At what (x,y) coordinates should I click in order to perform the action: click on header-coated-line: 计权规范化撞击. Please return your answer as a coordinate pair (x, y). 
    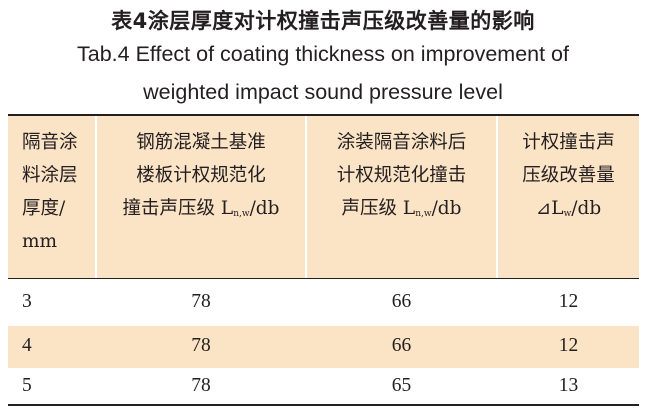
    Looking at the image, I should click on (401, 175).